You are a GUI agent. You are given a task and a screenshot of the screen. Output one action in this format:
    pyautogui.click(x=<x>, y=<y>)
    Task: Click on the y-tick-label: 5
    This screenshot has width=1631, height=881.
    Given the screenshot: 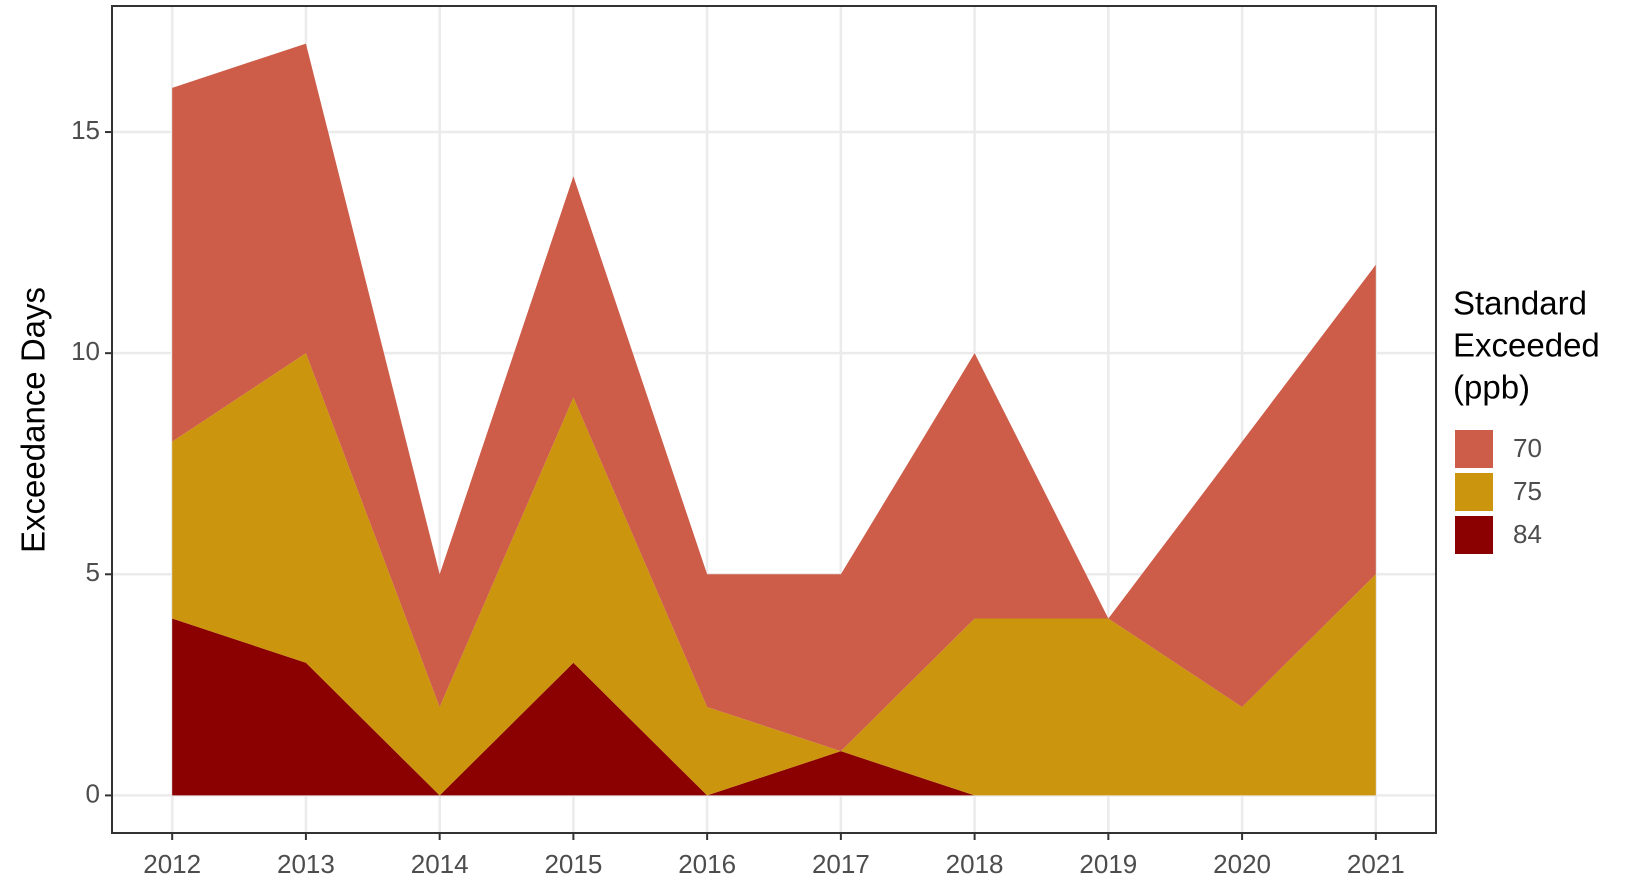 What is the action you would take?
    pyautogui.click(x=93, y=572)
    